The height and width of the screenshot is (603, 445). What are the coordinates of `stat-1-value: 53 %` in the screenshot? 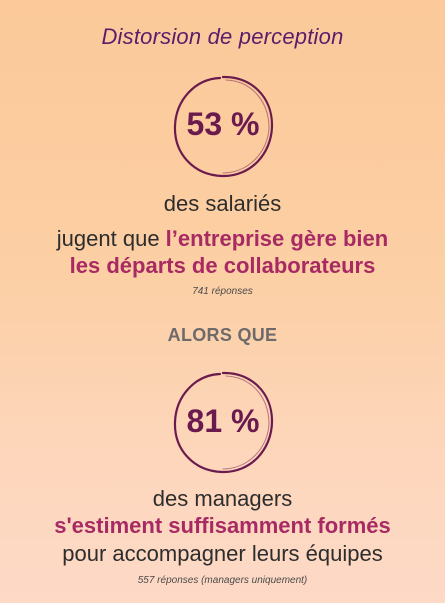 It's located at (223, 124).